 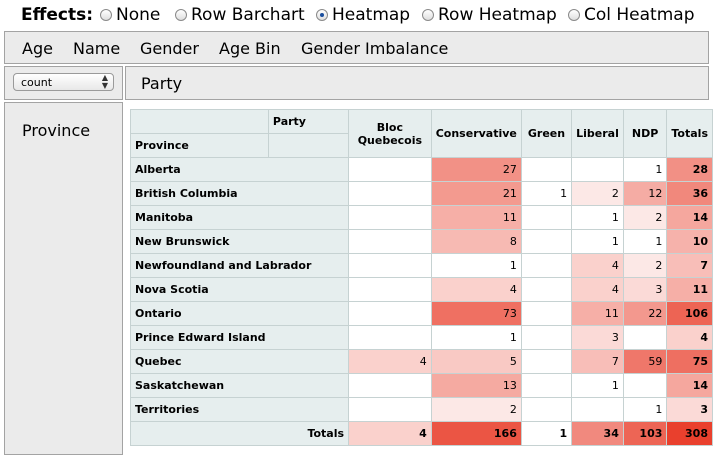 I want to click on value-cell: 13, so click(x=476, y=385).